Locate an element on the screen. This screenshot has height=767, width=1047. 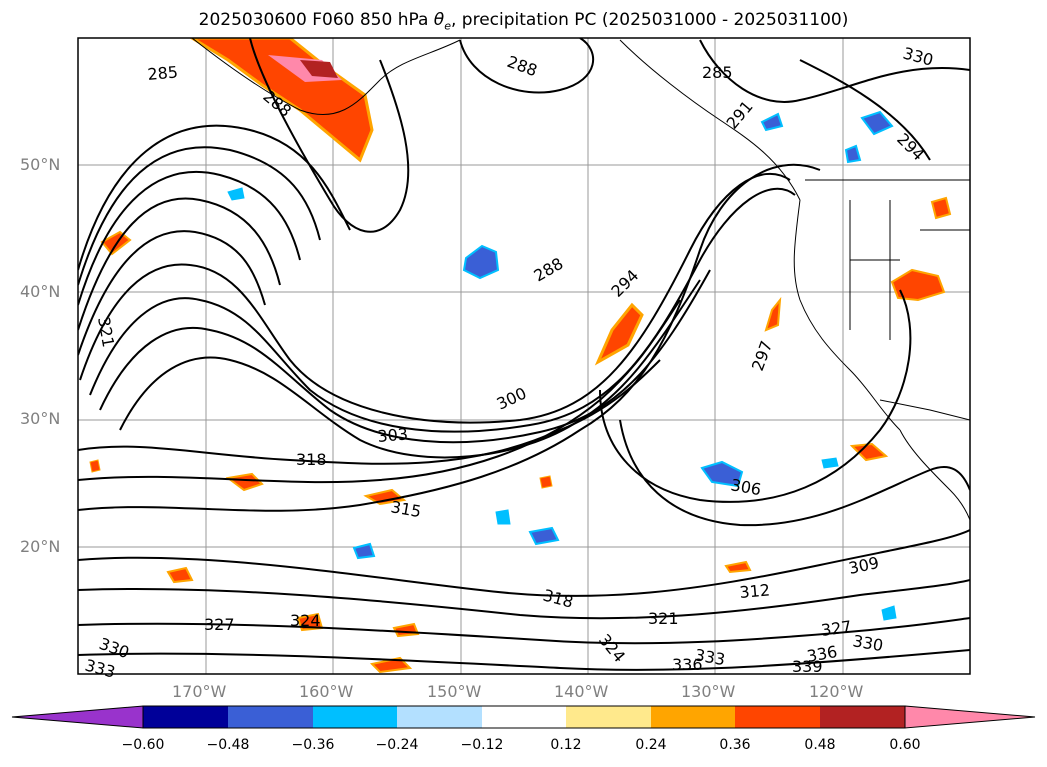
contour-label: 303 is located at coordinates (393, 435).